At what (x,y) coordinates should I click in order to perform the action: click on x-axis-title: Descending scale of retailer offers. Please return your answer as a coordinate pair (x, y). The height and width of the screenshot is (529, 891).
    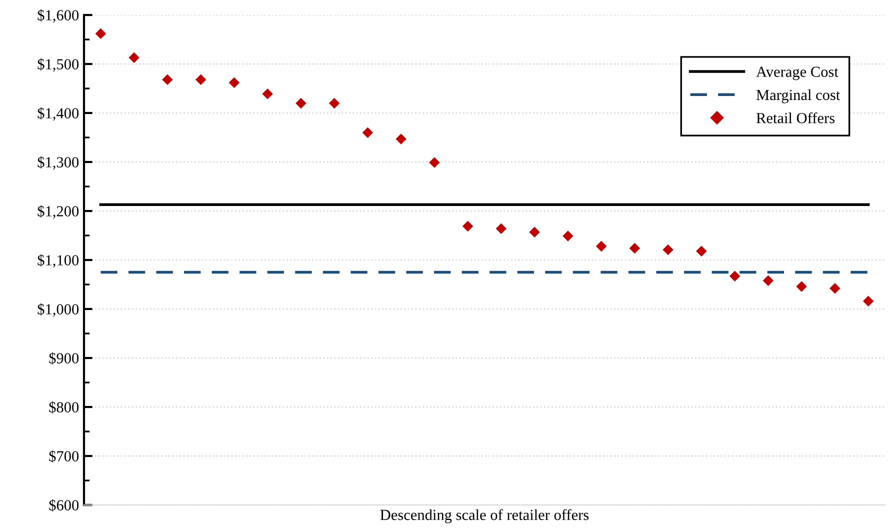
    Looking at the image, I should click on (484, 516).